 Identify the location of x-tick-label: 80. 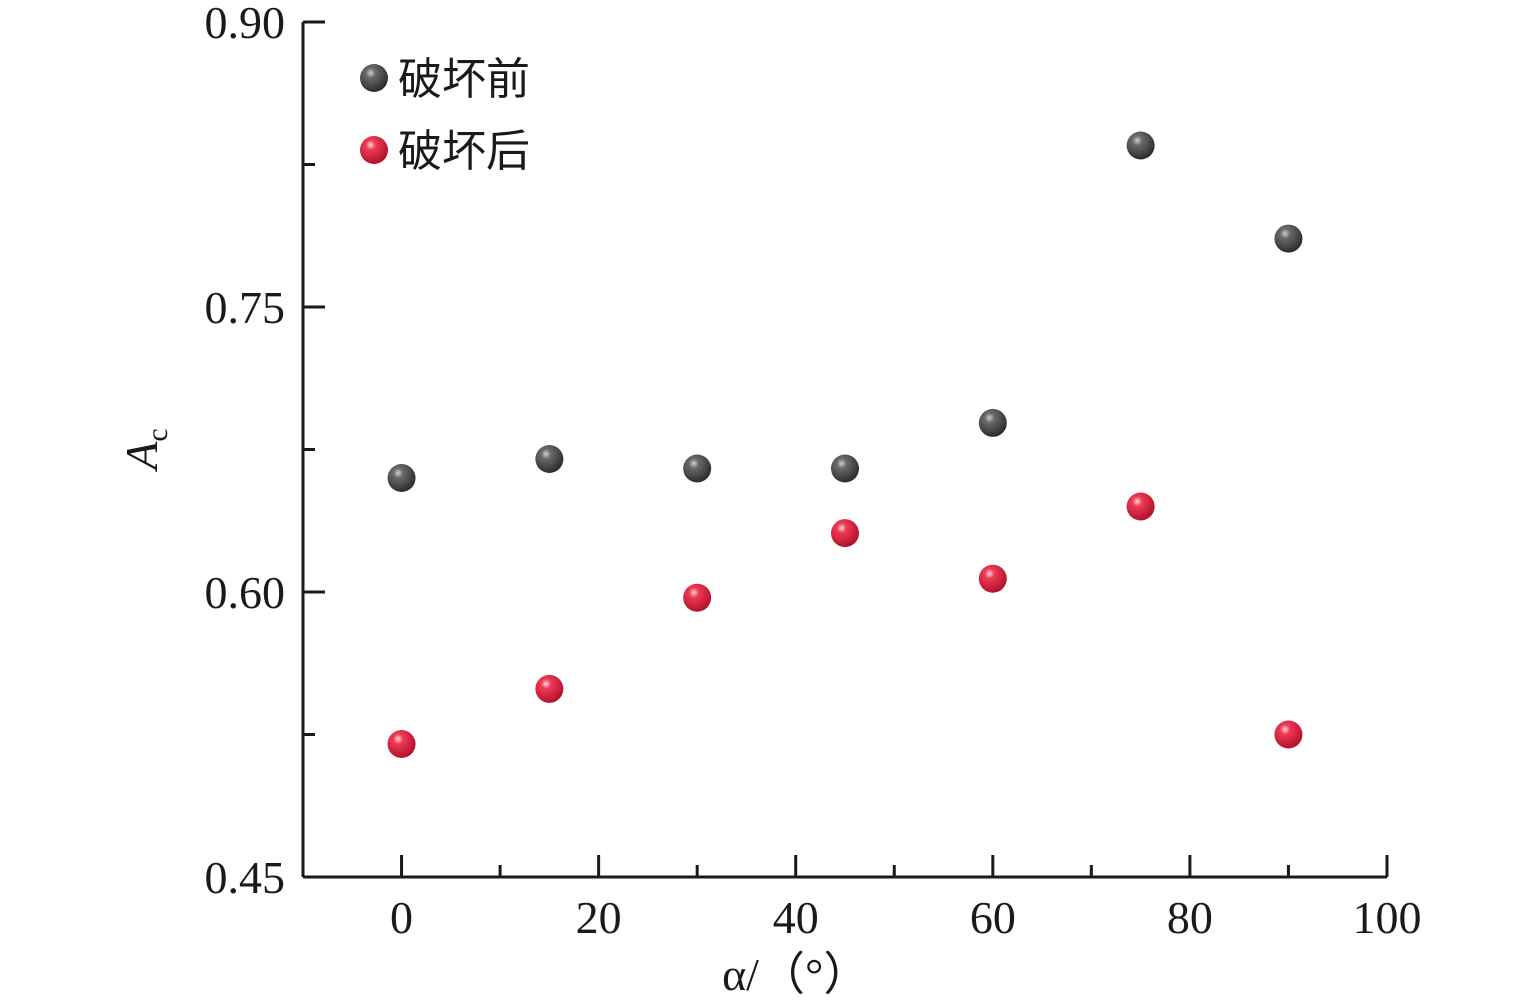
(1190, 917).